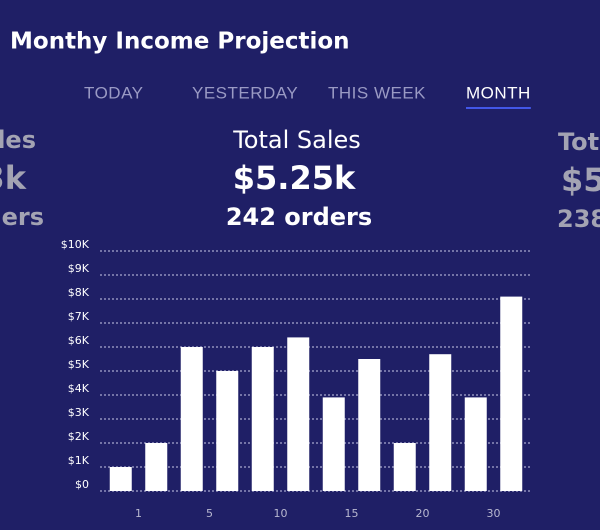 This screenshot has height=530, width=600. Describe the element at coordinates (494, 513) in the screenshot. I see `x-tick-label: 30` at that location.